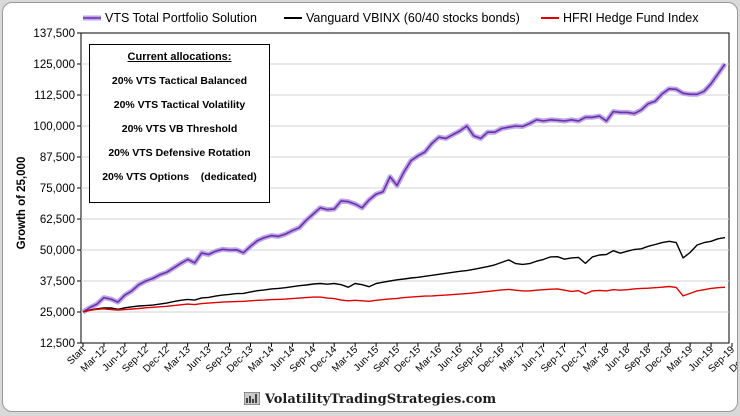 The image size is (740, 416). What do you see at coordinates (22, 203) in the screenshot?
I see `y-axis-label: Growth of 25,000` at bounding box center [22, 203].